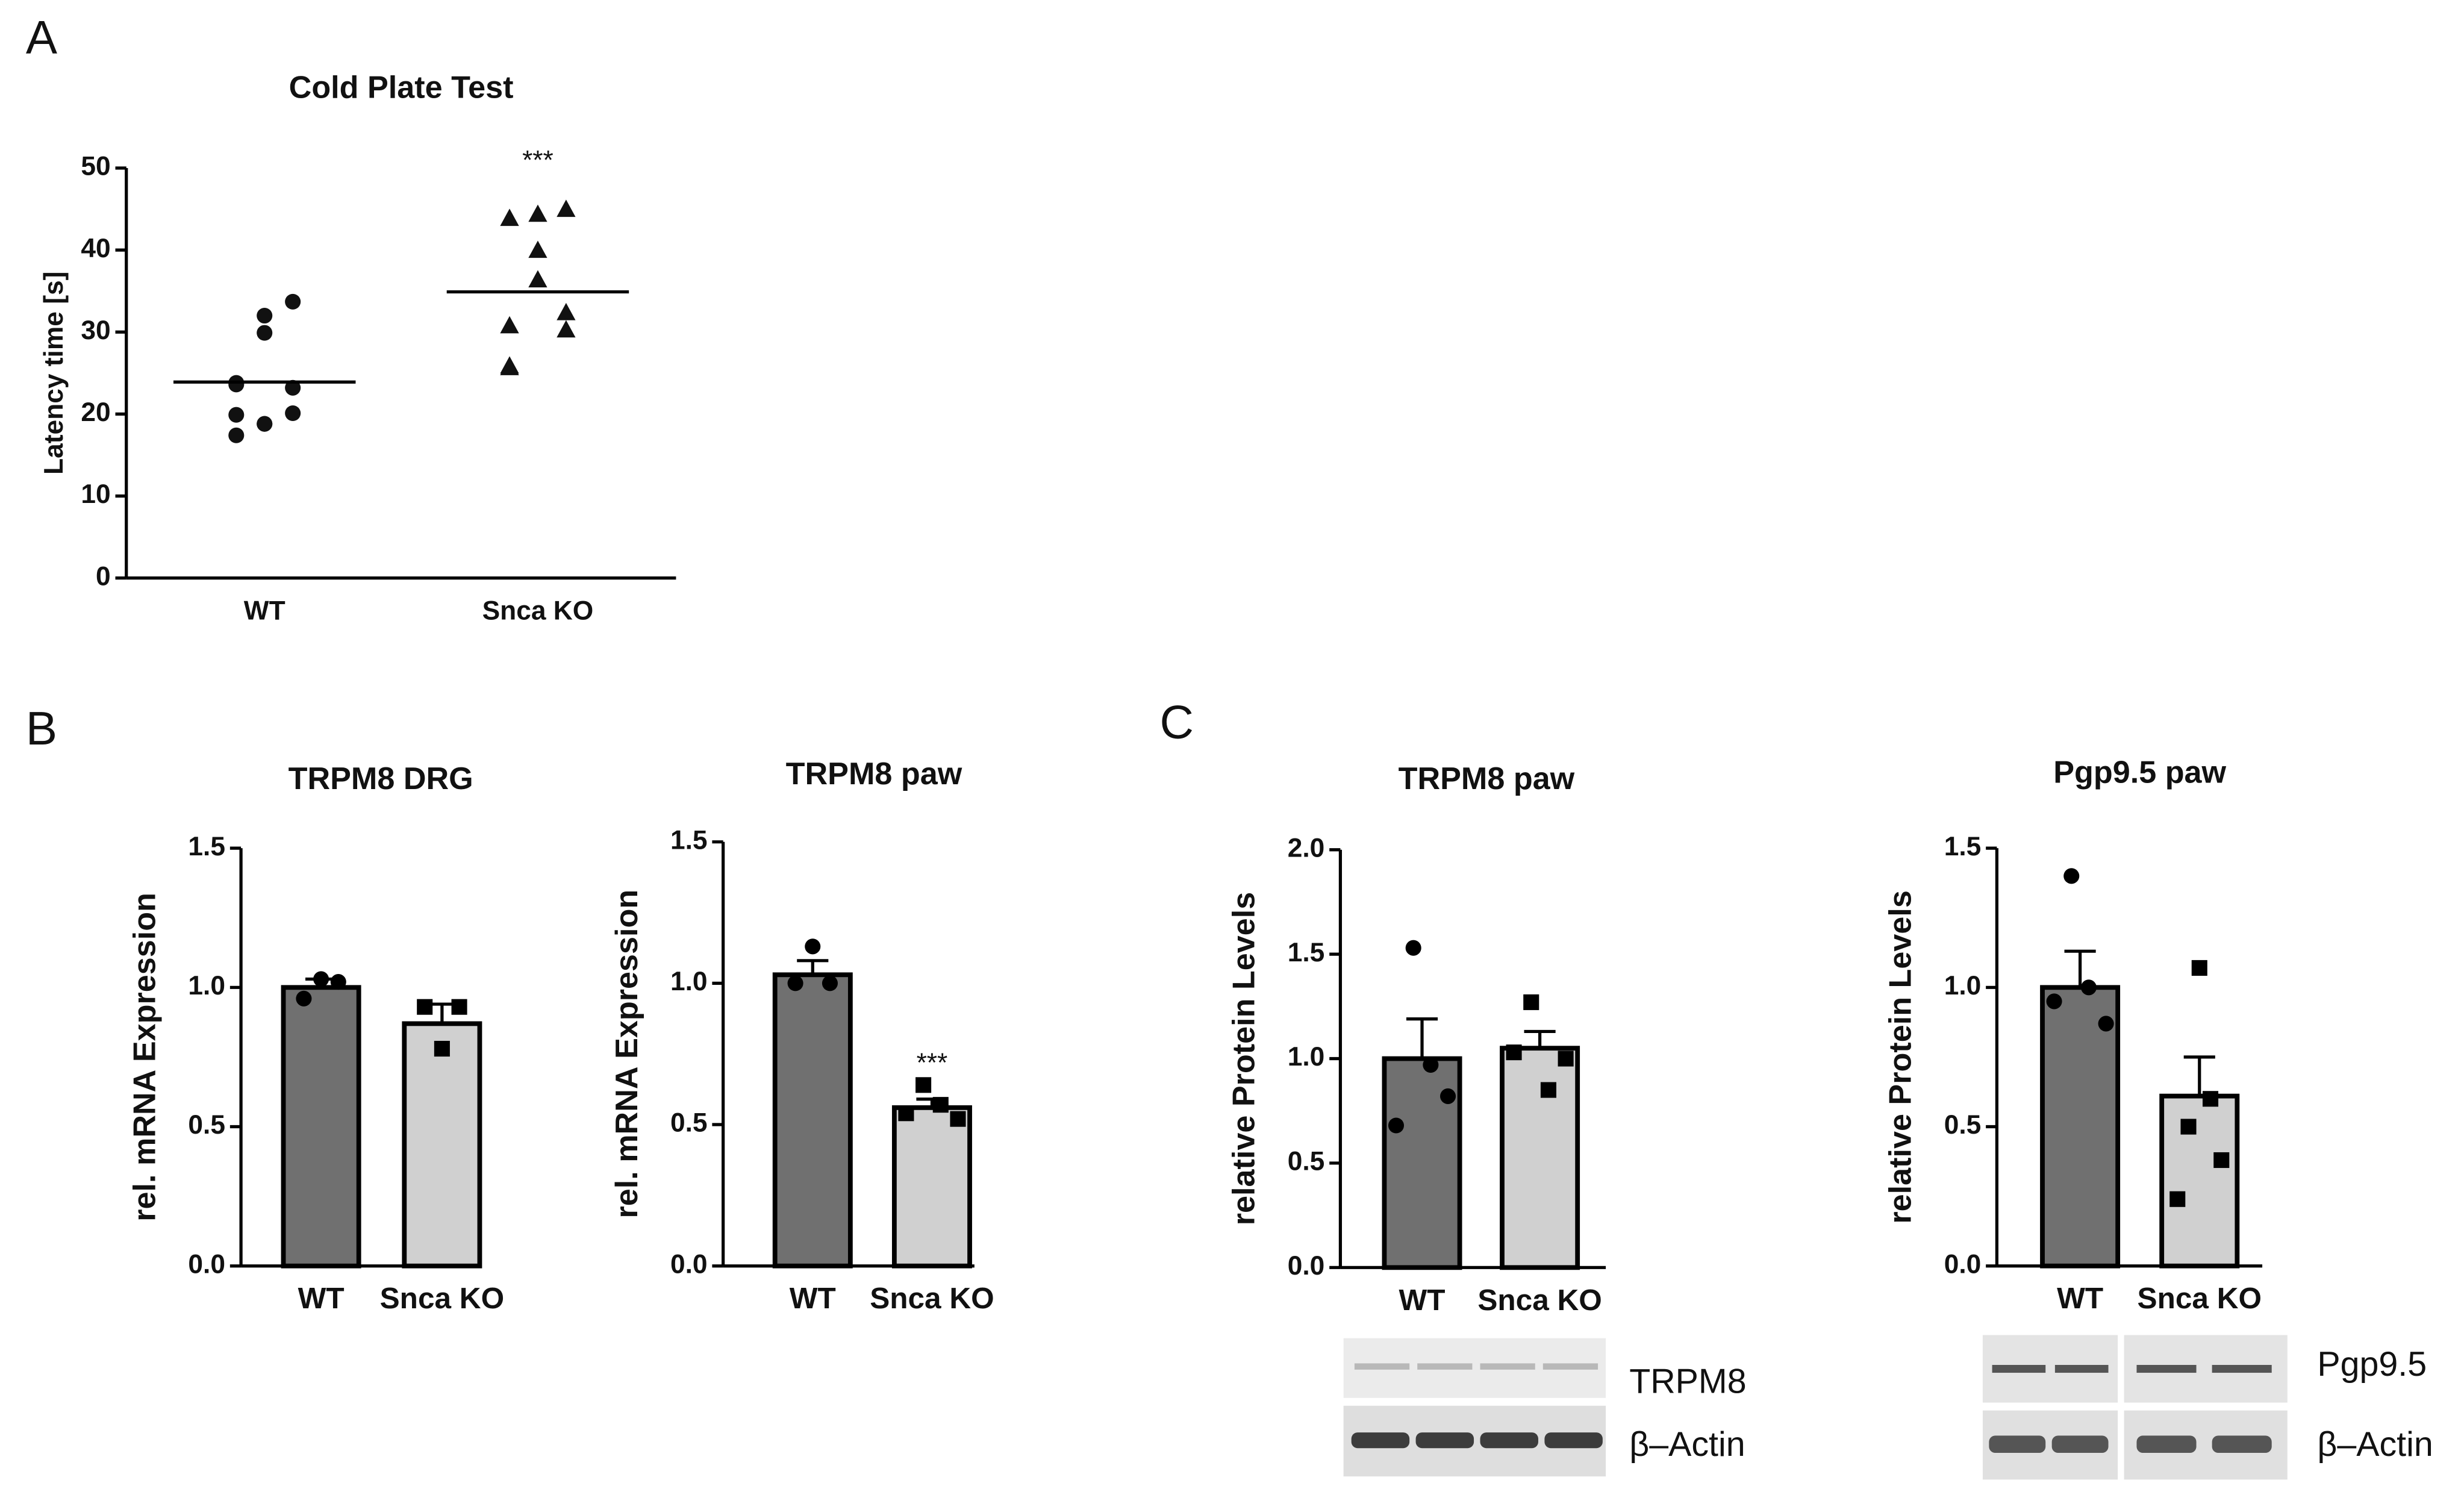 This screenshot has width=2464, height=1489. I want to click on y-tick-label: 2.0, so click(1306, 848).